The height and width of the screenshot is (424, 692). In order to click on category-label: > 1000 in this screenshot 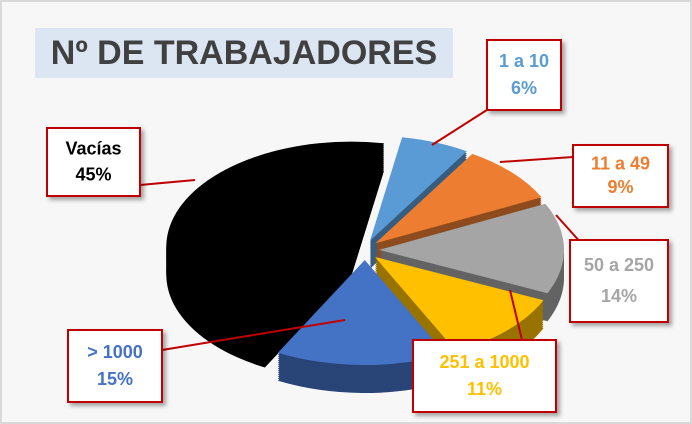, I will do `click(115, 352)`.